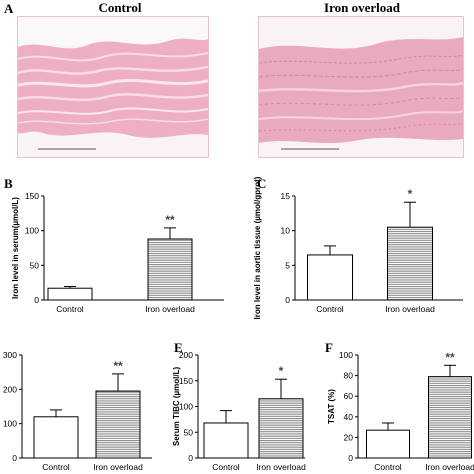  What do you see at coordinates (257, 247) in the screenshot?
I see `chart-c-y-axis-title: Iron level in aortic tissue (µmol/gprot)` at bounding box center [257, 247].